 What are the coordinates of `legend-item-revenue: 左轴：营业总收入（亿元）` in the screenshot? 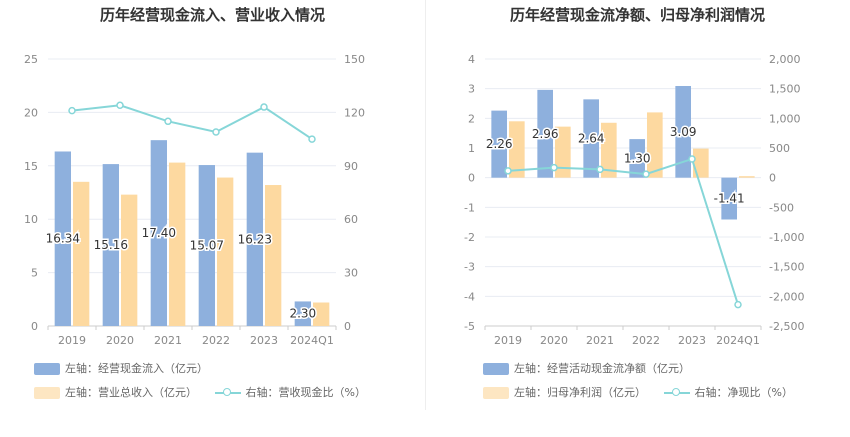 It's located at (115, 392).